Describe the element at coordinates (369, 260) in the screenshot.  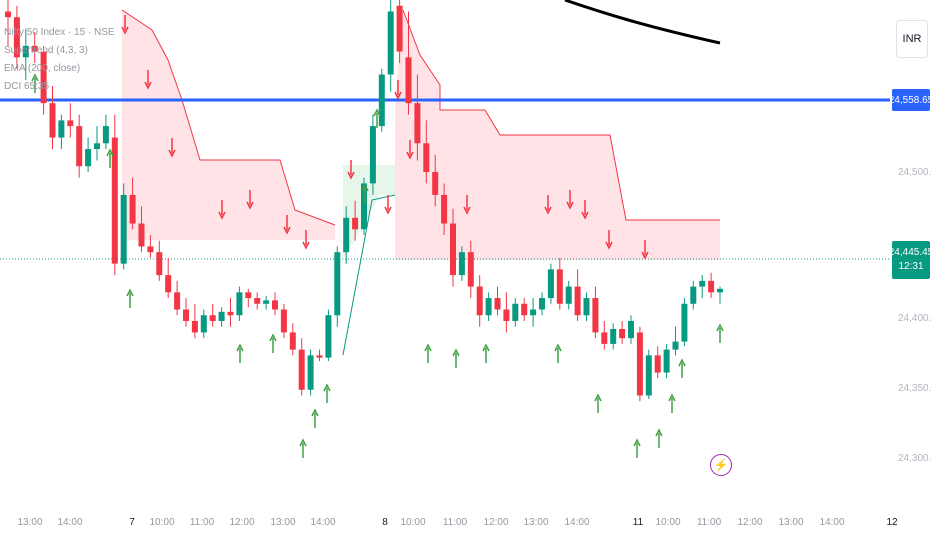
I see `supertrend-band-up` at that location.